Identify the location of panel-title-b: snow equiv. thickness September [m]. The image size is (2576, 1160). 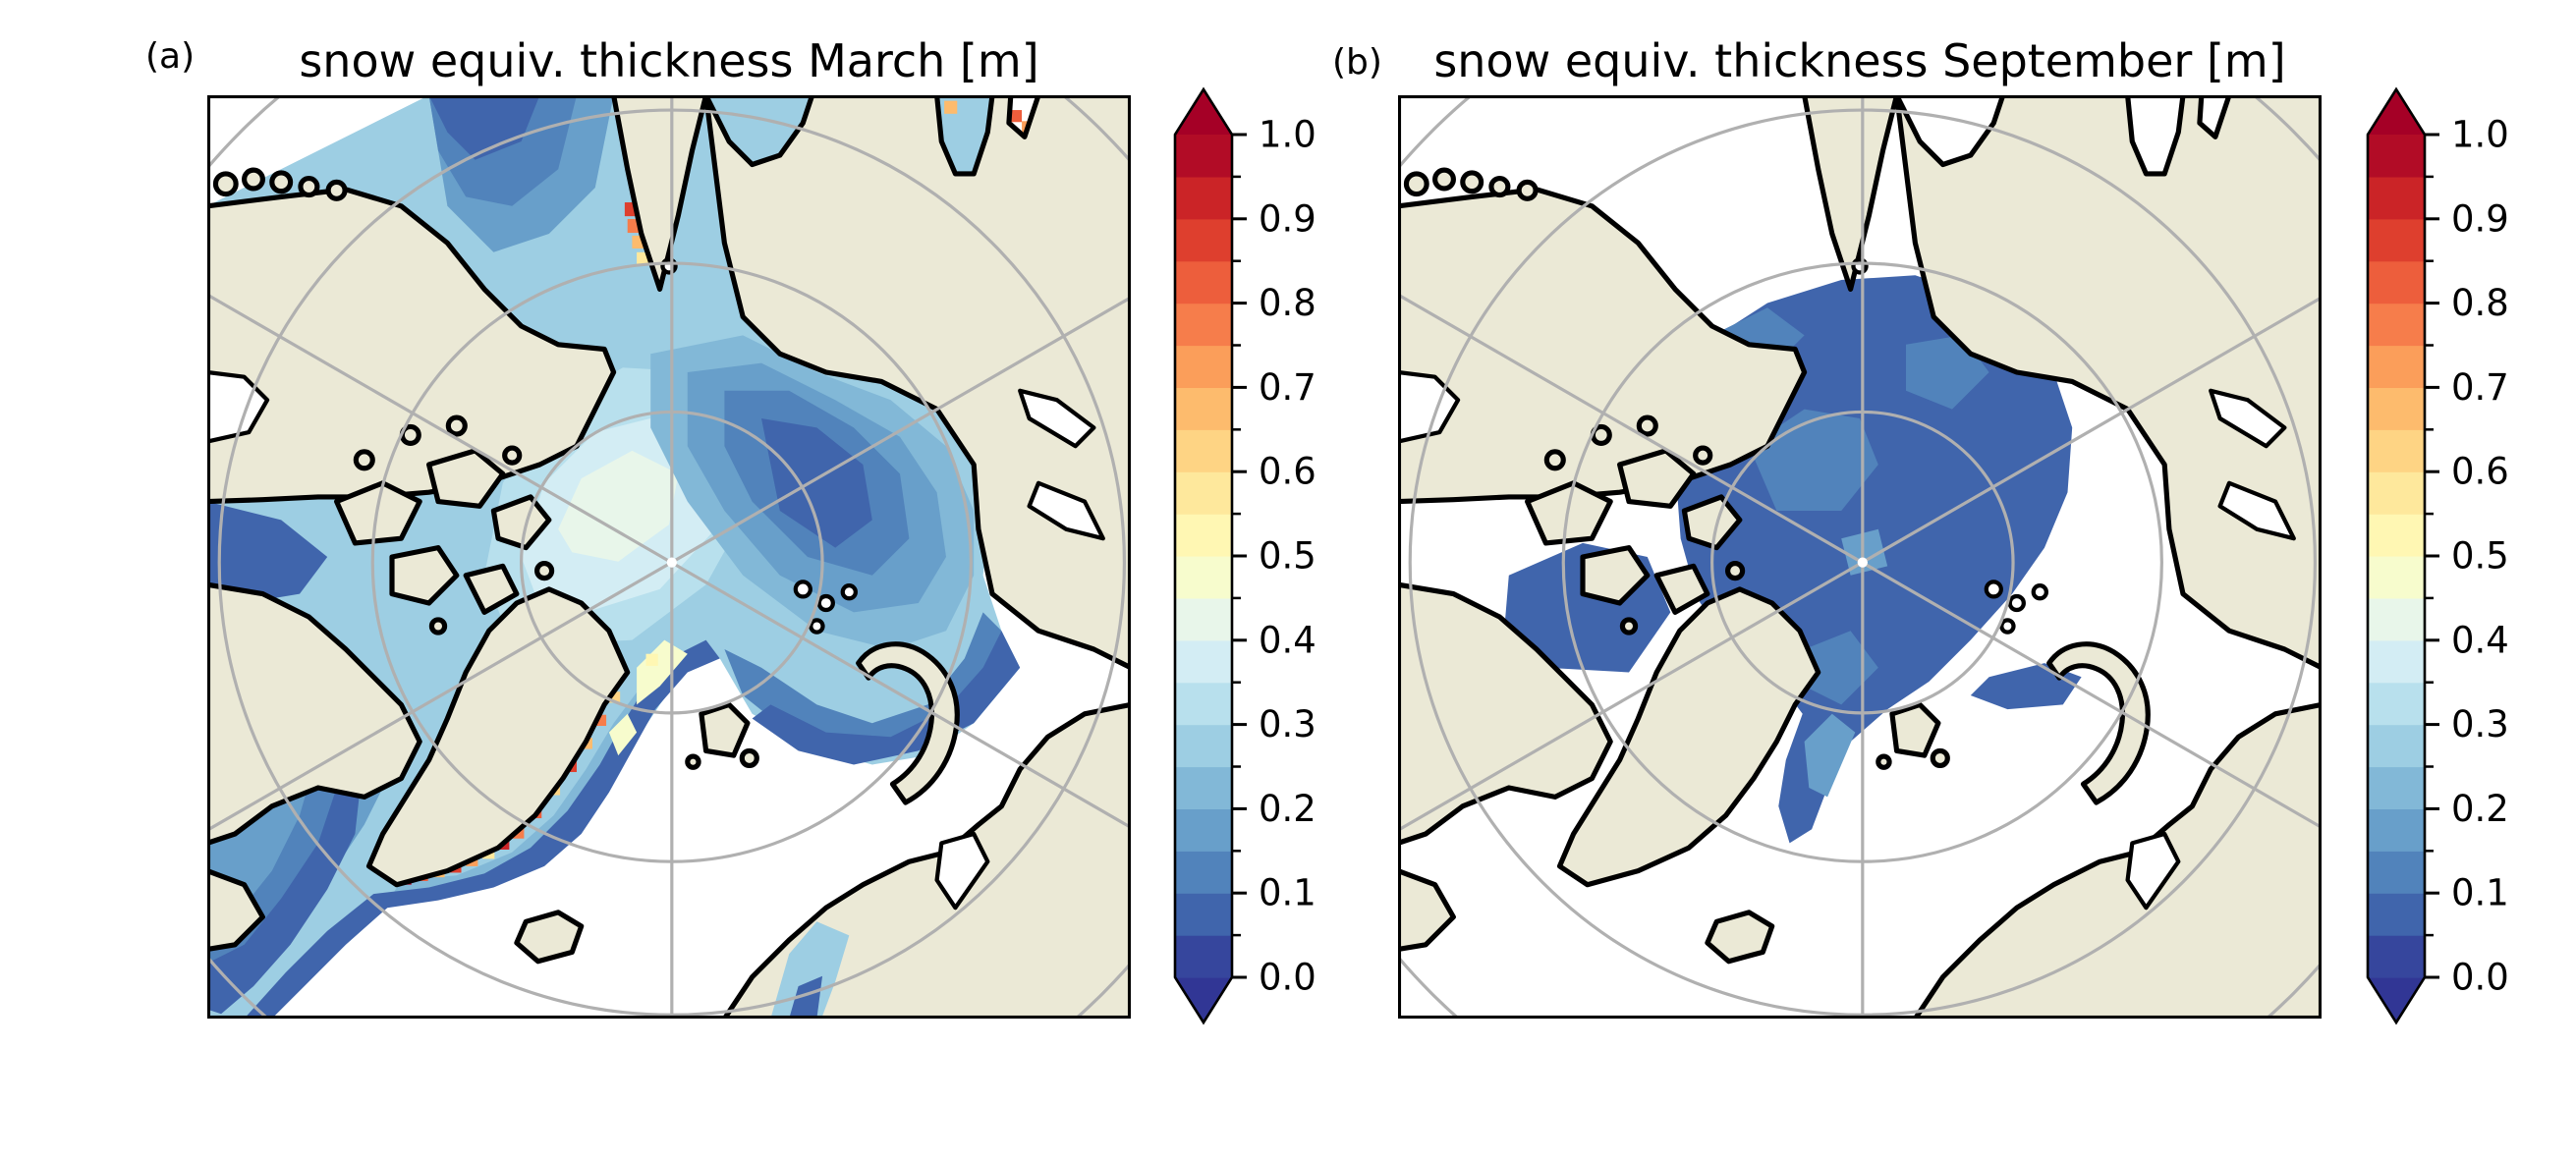
(1859, 60).